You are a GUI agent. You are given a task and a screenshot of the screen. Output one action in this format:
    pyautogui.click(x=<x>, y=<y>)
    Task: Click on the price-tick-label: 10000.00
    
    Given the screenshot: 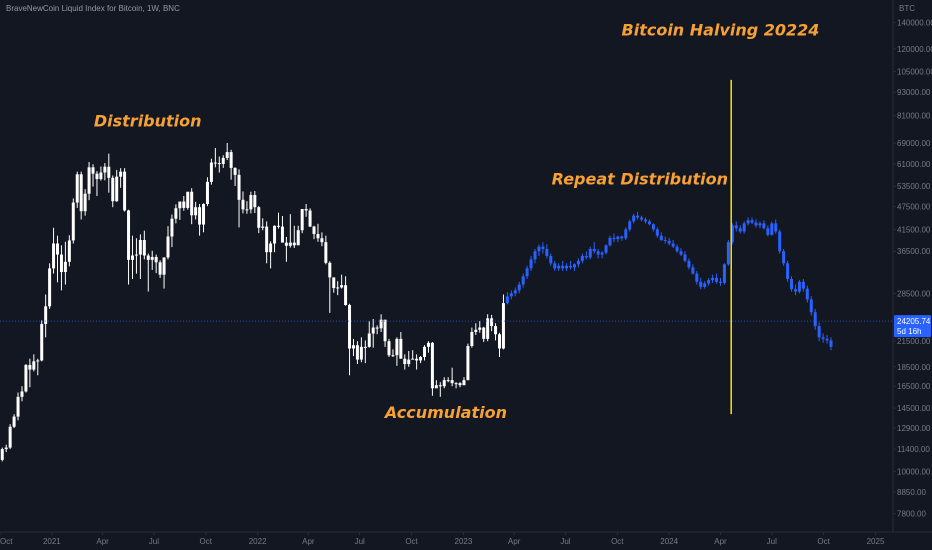 What is the action you would take?
    pyautogui.click(x=914, y=471)
    